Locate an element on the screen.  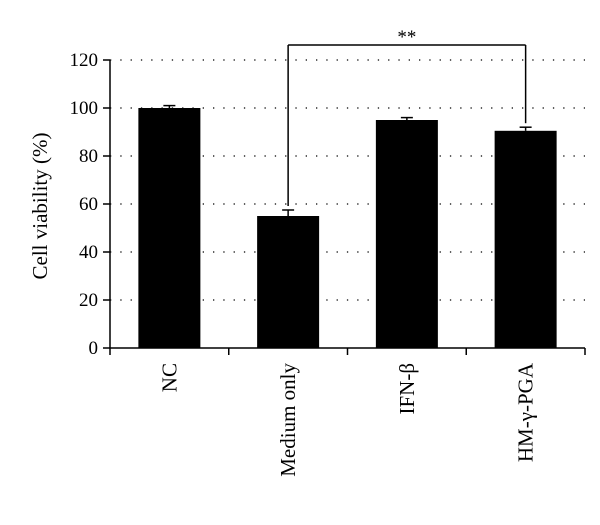
y-axis-title: Cell viability (%) is located at coordinates (40, 206).